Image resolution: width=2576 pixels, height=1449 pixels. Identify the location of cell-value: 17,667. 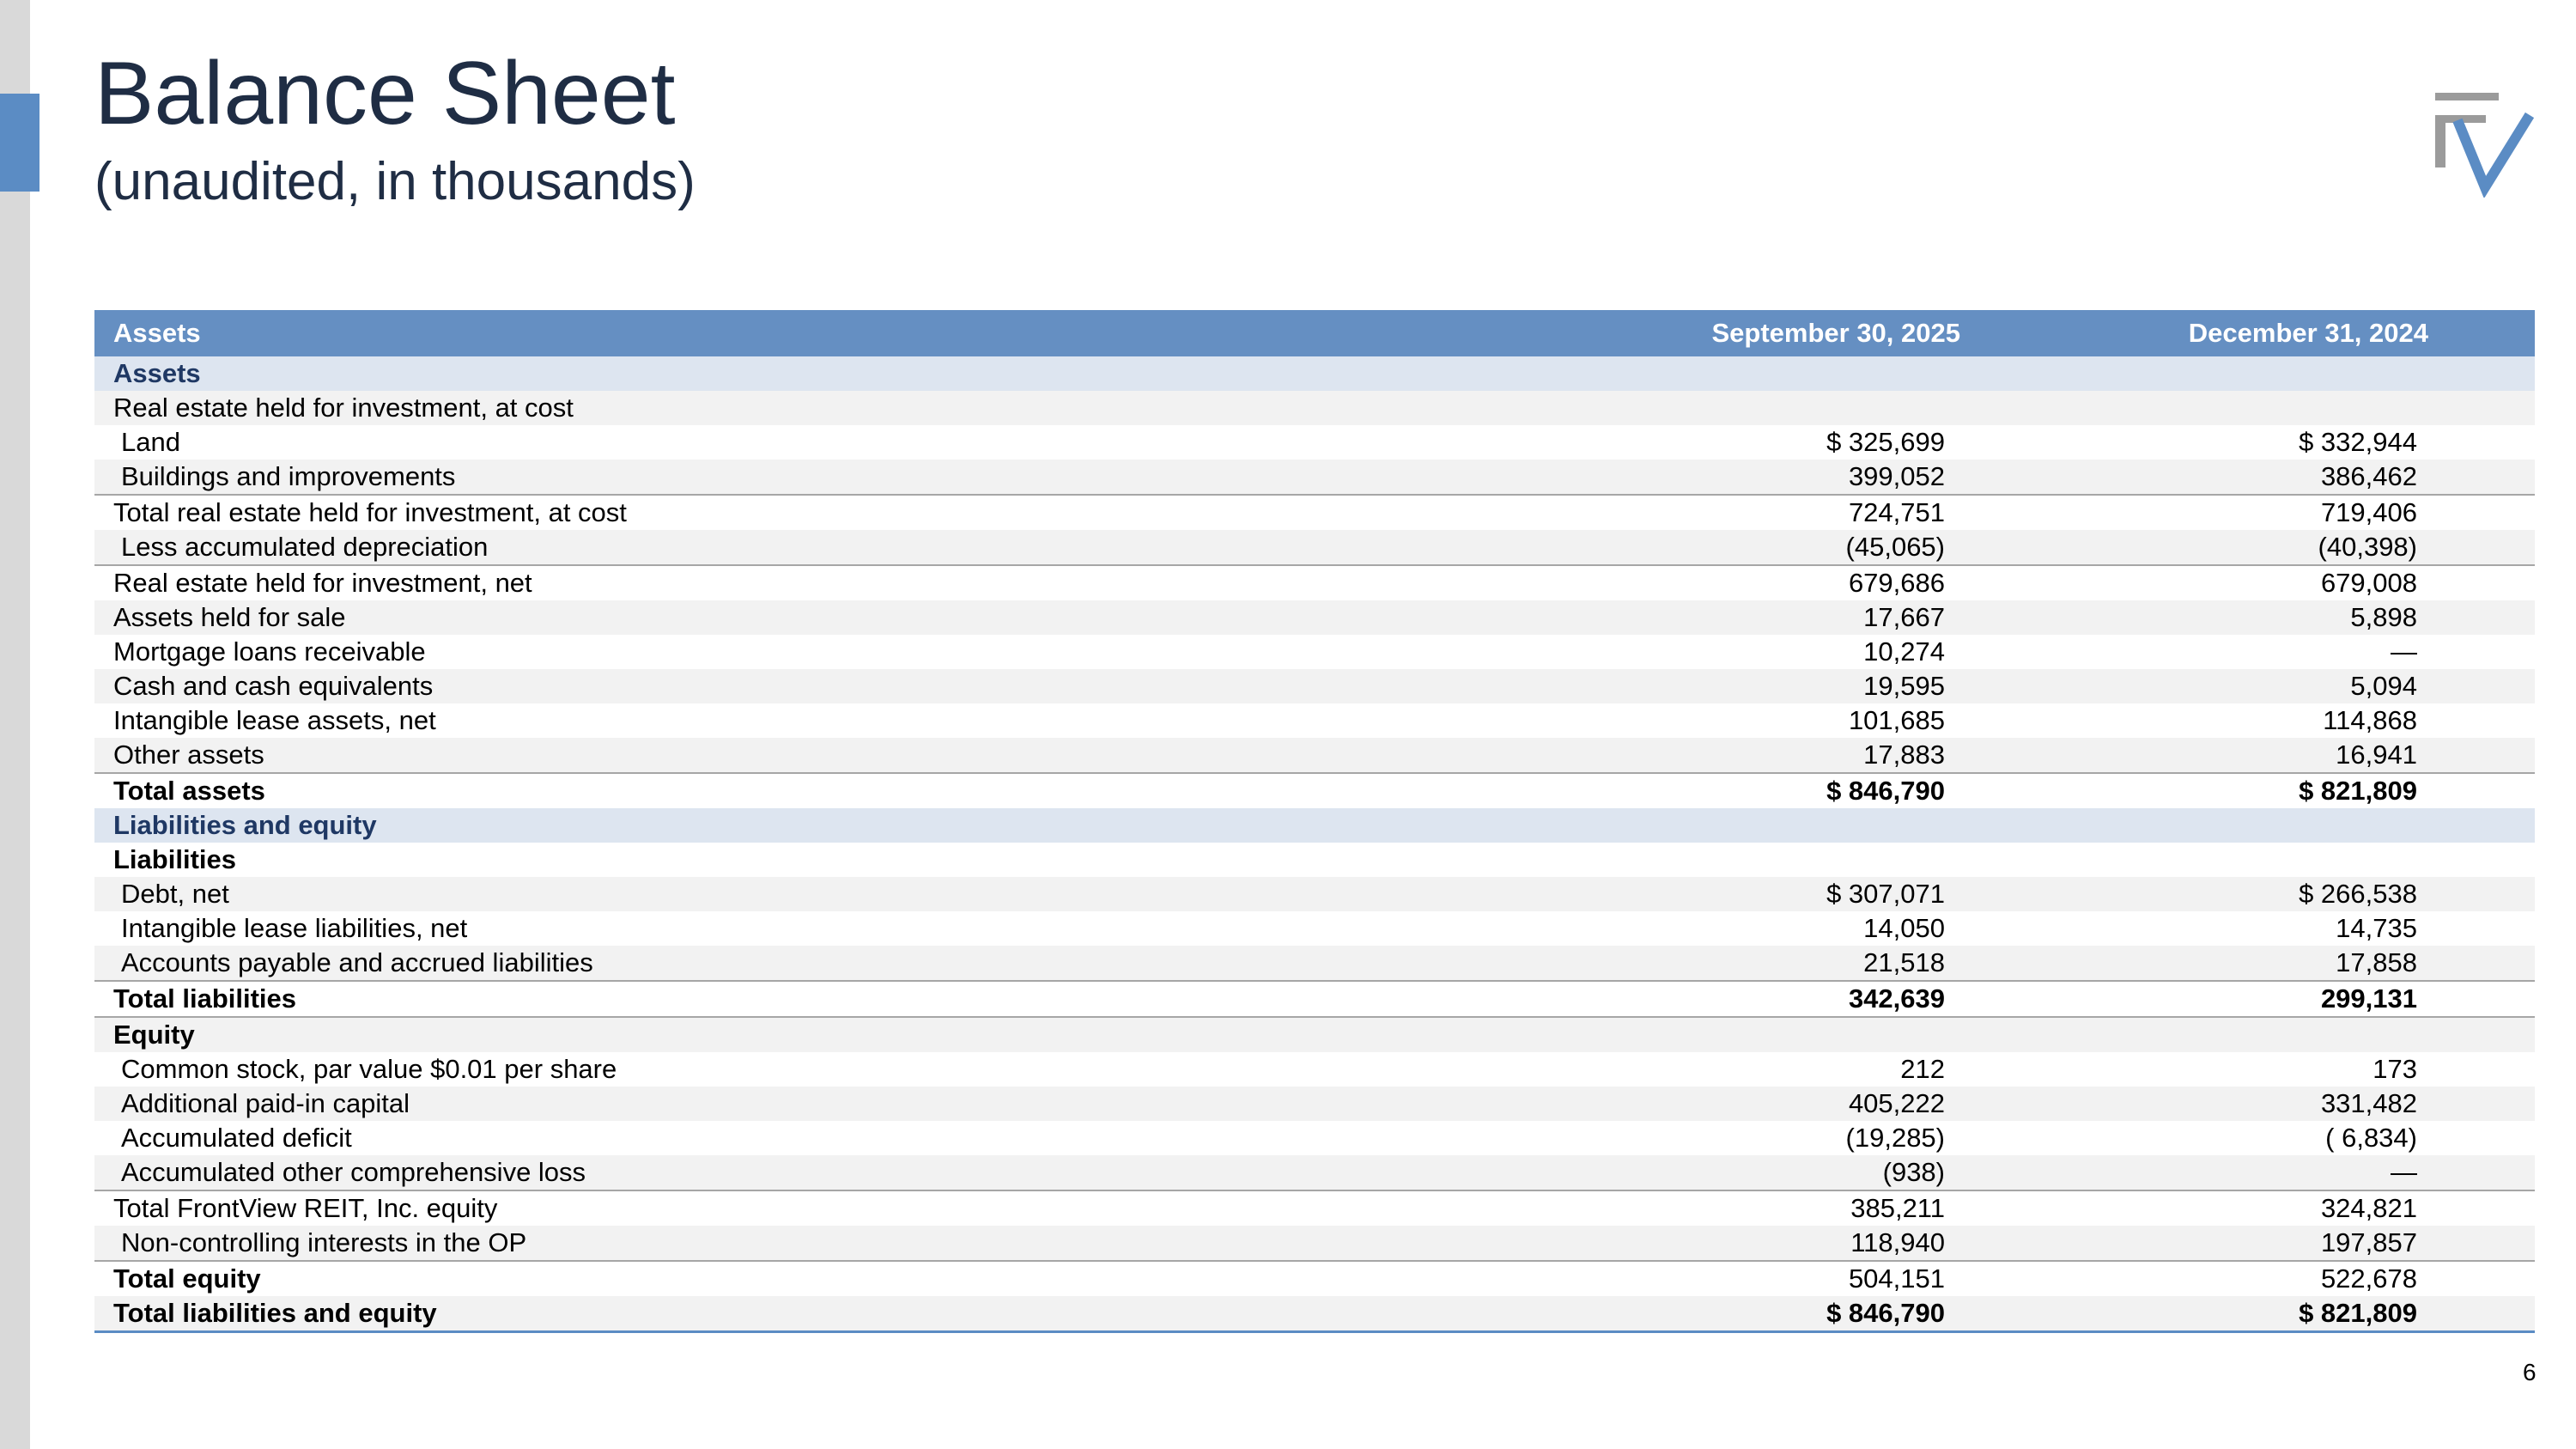
(1738, 617).